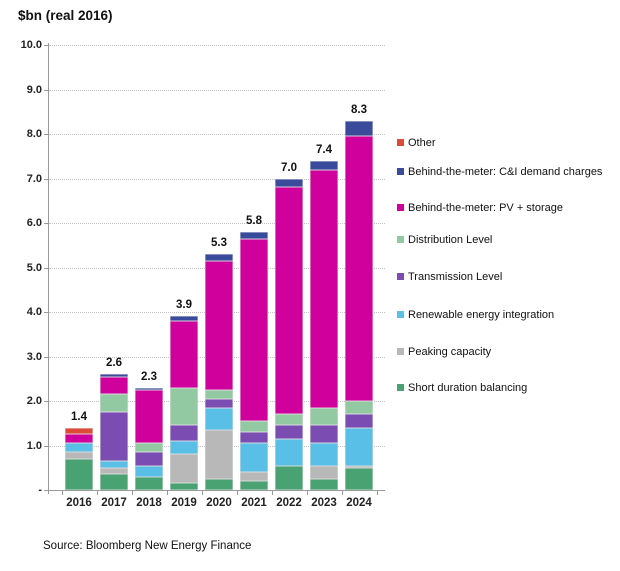 The height and width of the screenshot is (571, 620). I want to click on legend-label: Renewable energy integration, so click(481, 315).